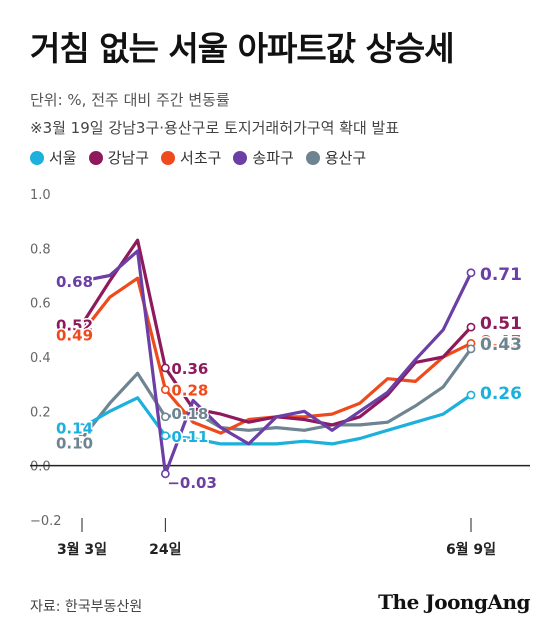  What do you see at coordinates (215, 128) in the screenshot?
I see `event-note: ※3월 19일 강남3구·용산구로 토지거래허가구역 확대 발표` at bounding box center [215, 128].